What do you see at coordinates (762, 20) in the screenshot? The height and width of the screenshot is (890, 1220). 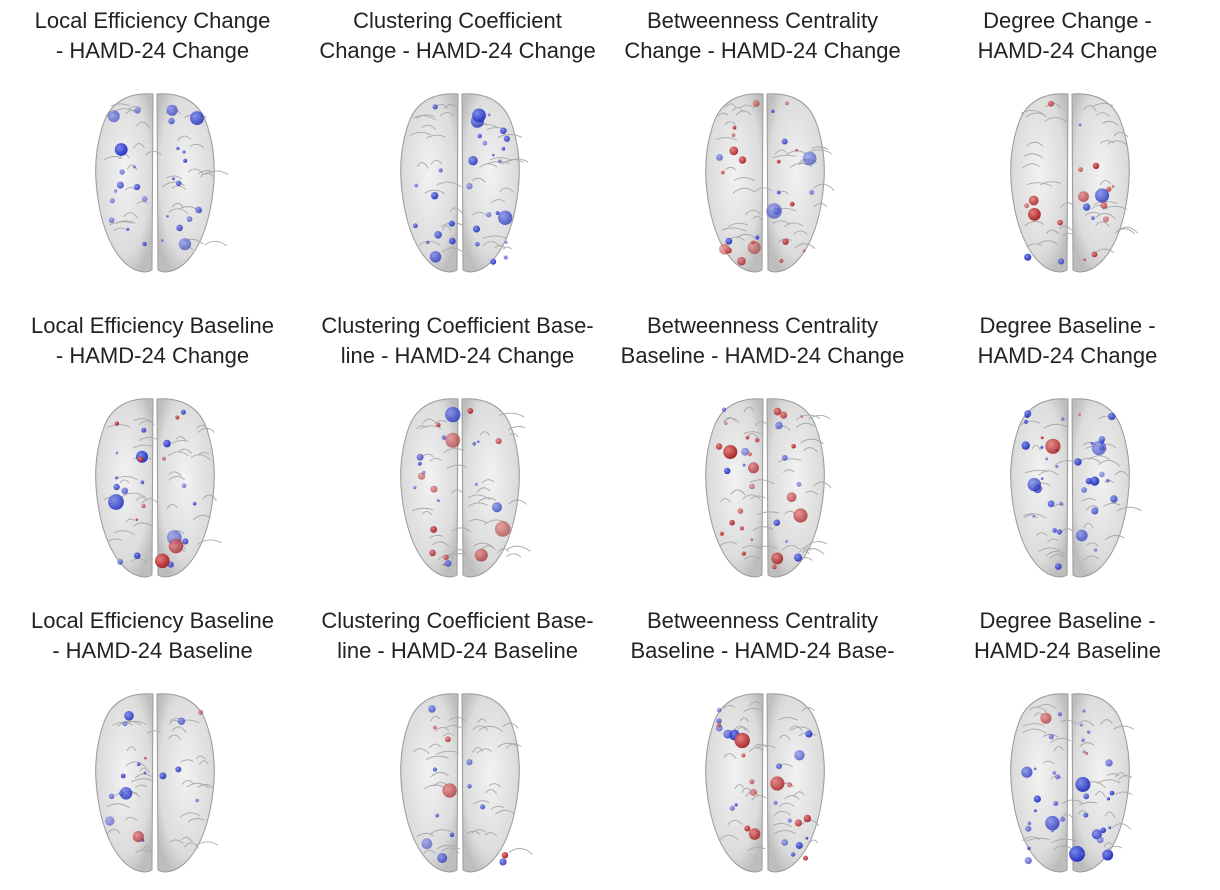 I see `panel-title-line-1: Betweenness Centrality` at bounding box center [762, 20].